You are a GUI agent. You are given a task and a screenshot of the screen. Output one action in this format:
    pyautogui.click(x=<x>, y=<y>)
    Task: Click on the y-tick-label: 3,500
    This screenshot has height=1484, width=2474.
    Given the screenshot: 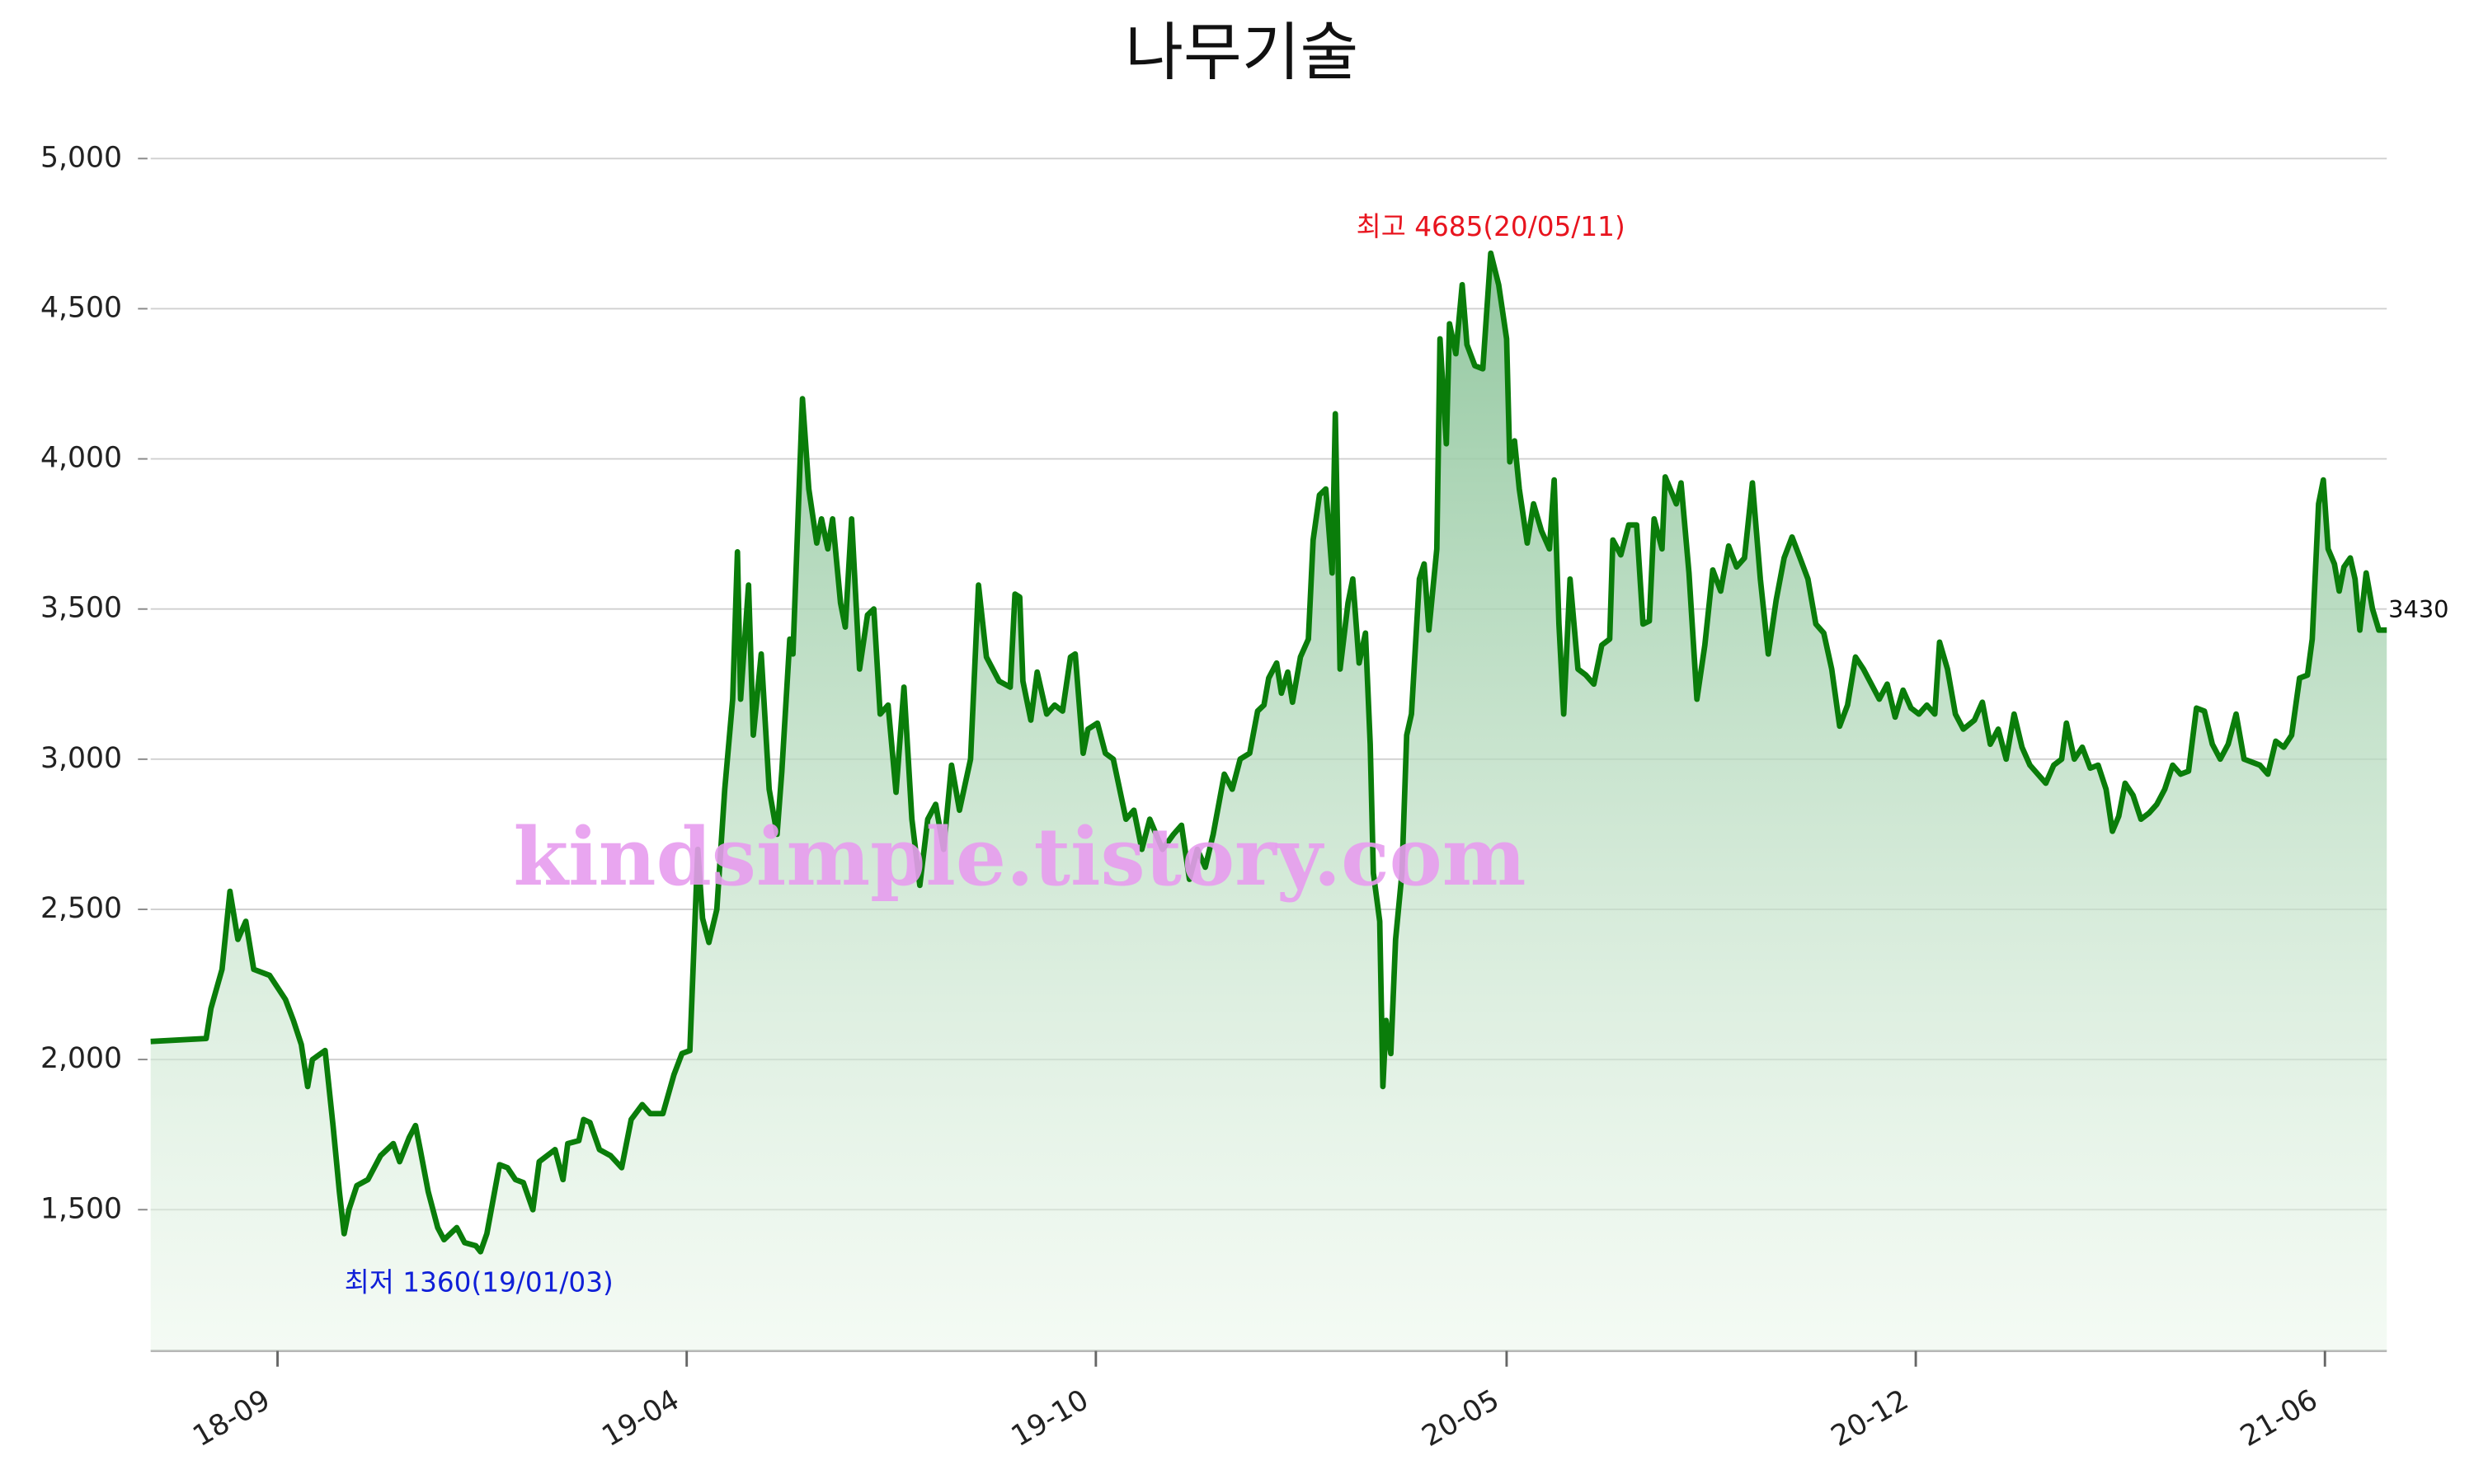 What is the action you would take?
    pyautogui.click(x=81, y=608)
    